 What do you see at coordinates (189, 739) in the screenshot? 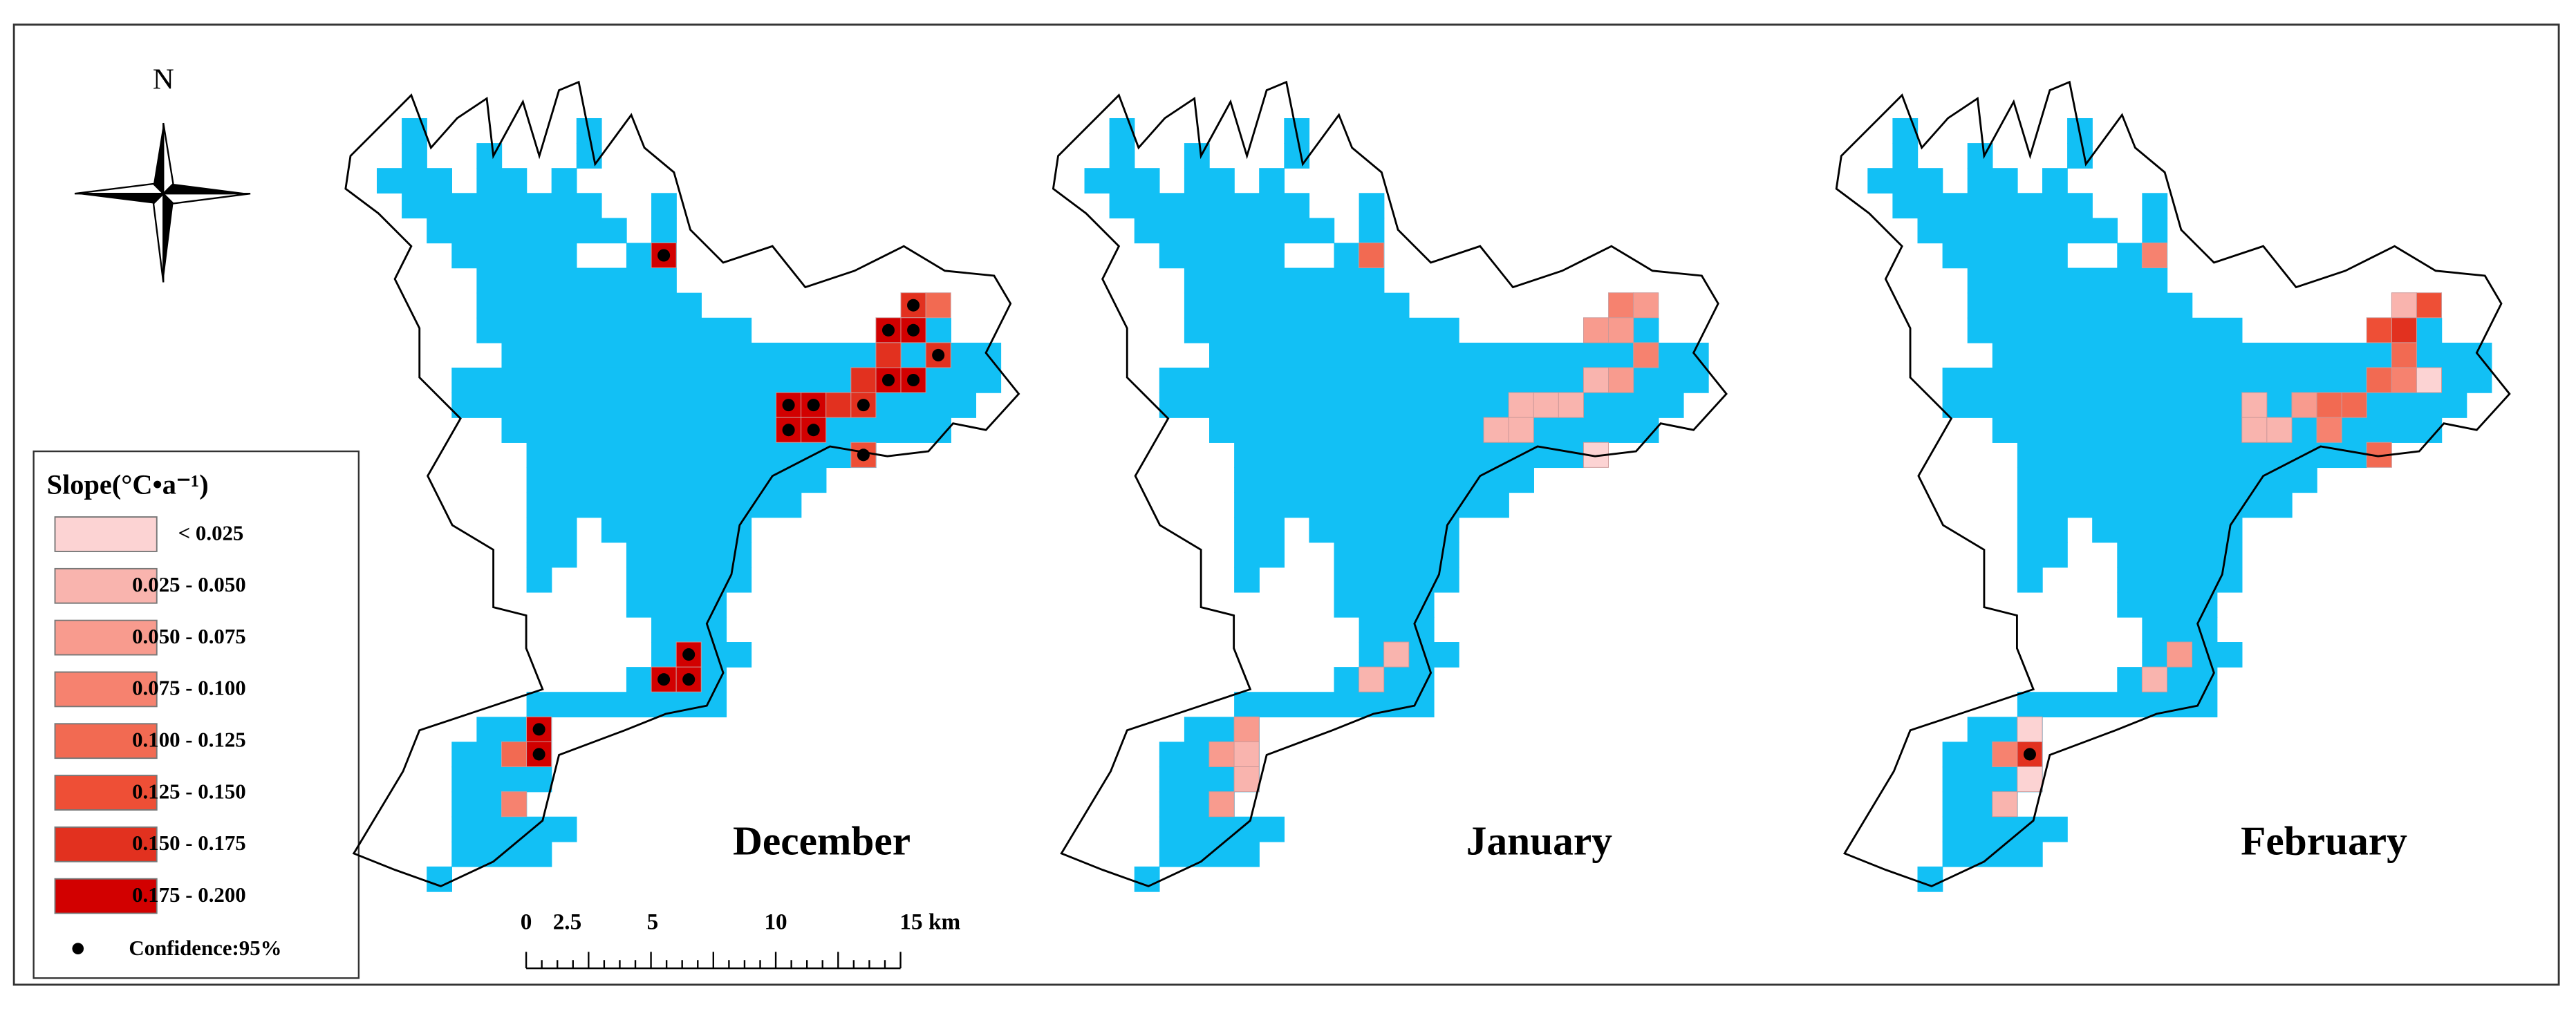
I see `legend-label: 0.100 - 0.125` at bounding box center [189, 739].